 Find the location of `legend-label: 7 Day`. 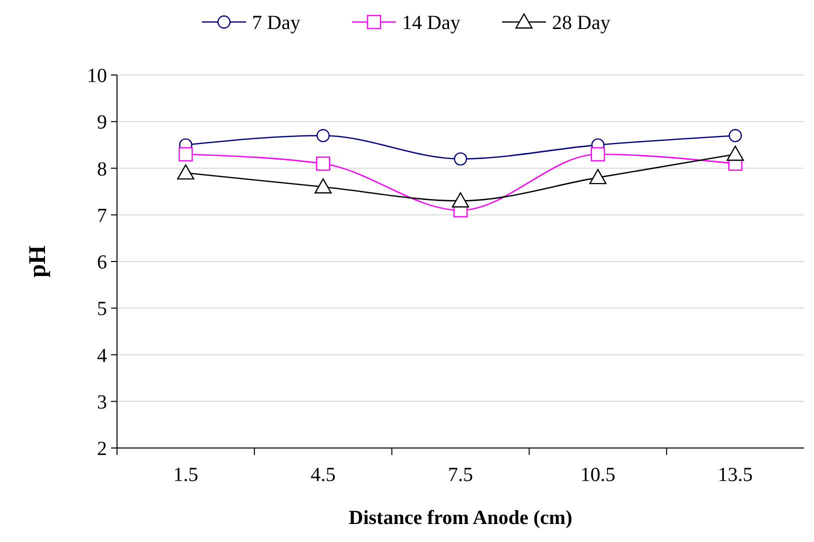

legend-label: 7 Day is located at coordinates (276, 23).